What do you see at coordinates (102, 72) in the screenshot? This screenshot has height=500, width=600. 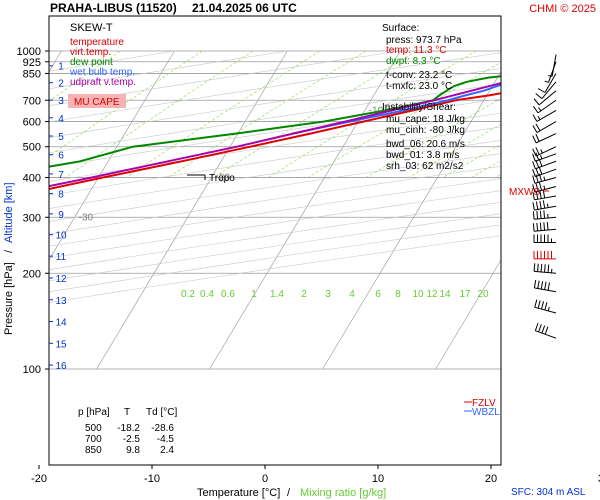 I see `legend-item-wet-bulb: wet bulb temp.` at bounding box center [102, 72].